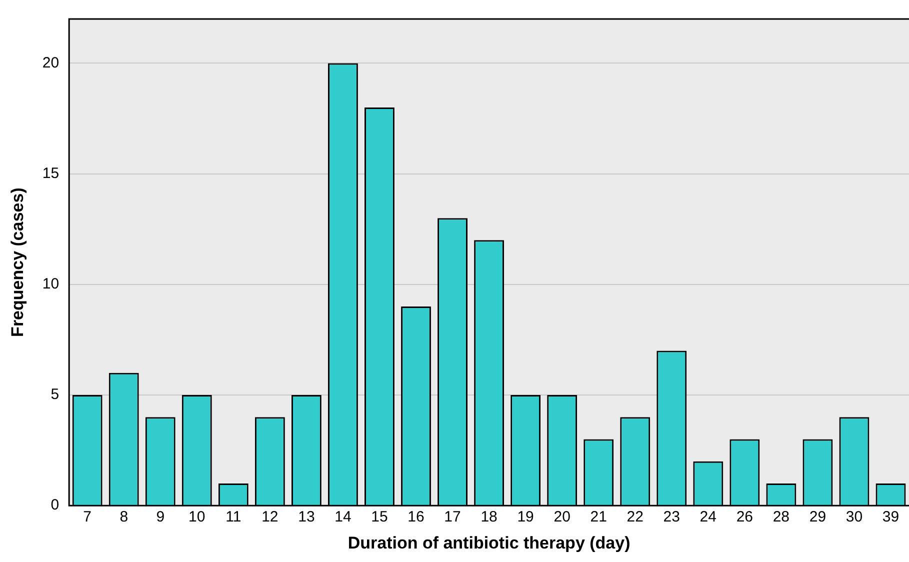  I want to click on x-tick-label: 28, so click(781, 517).